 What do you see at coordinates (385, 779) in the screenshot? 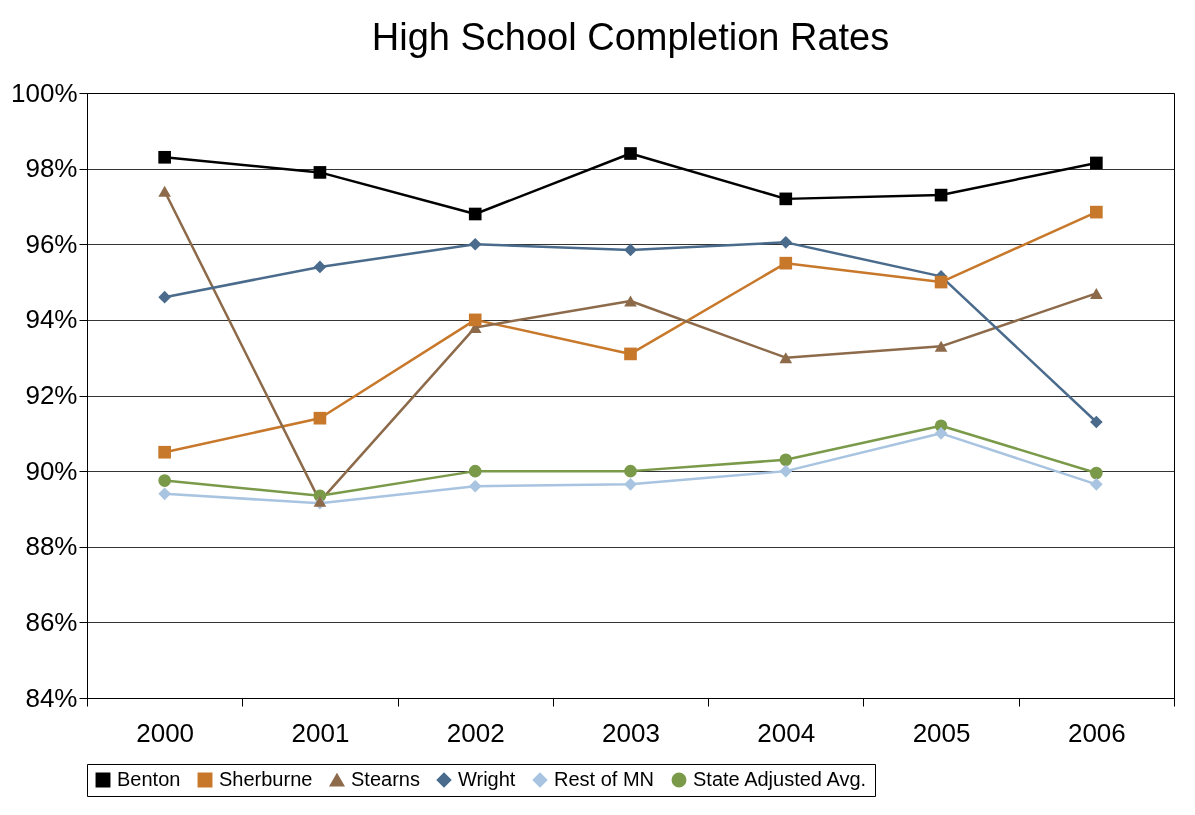
I see `legend-label: Stearns` at bounding box center [385, 779].